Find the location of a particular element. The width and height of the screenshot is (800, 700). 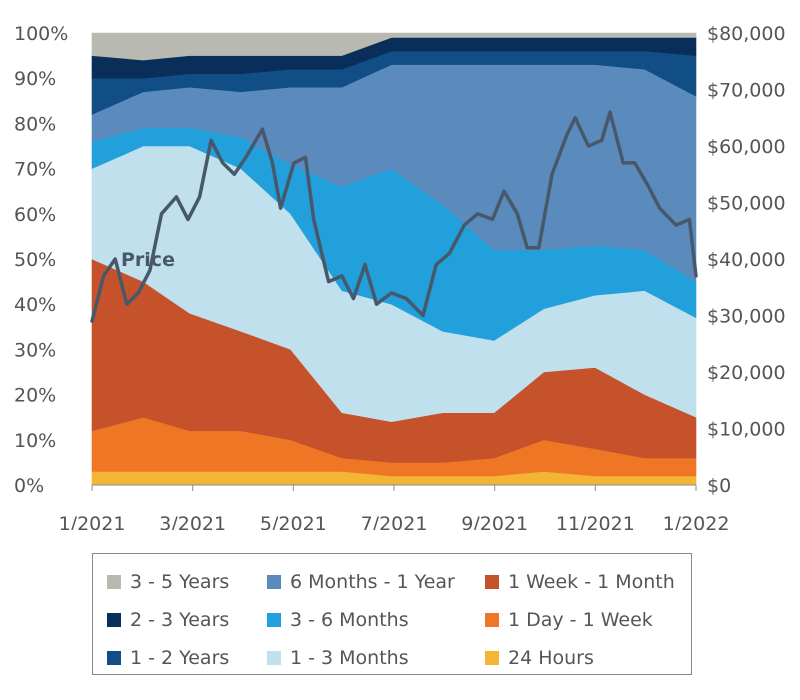

y-left-tick-label: 70% is located at coordinates (35, 170).